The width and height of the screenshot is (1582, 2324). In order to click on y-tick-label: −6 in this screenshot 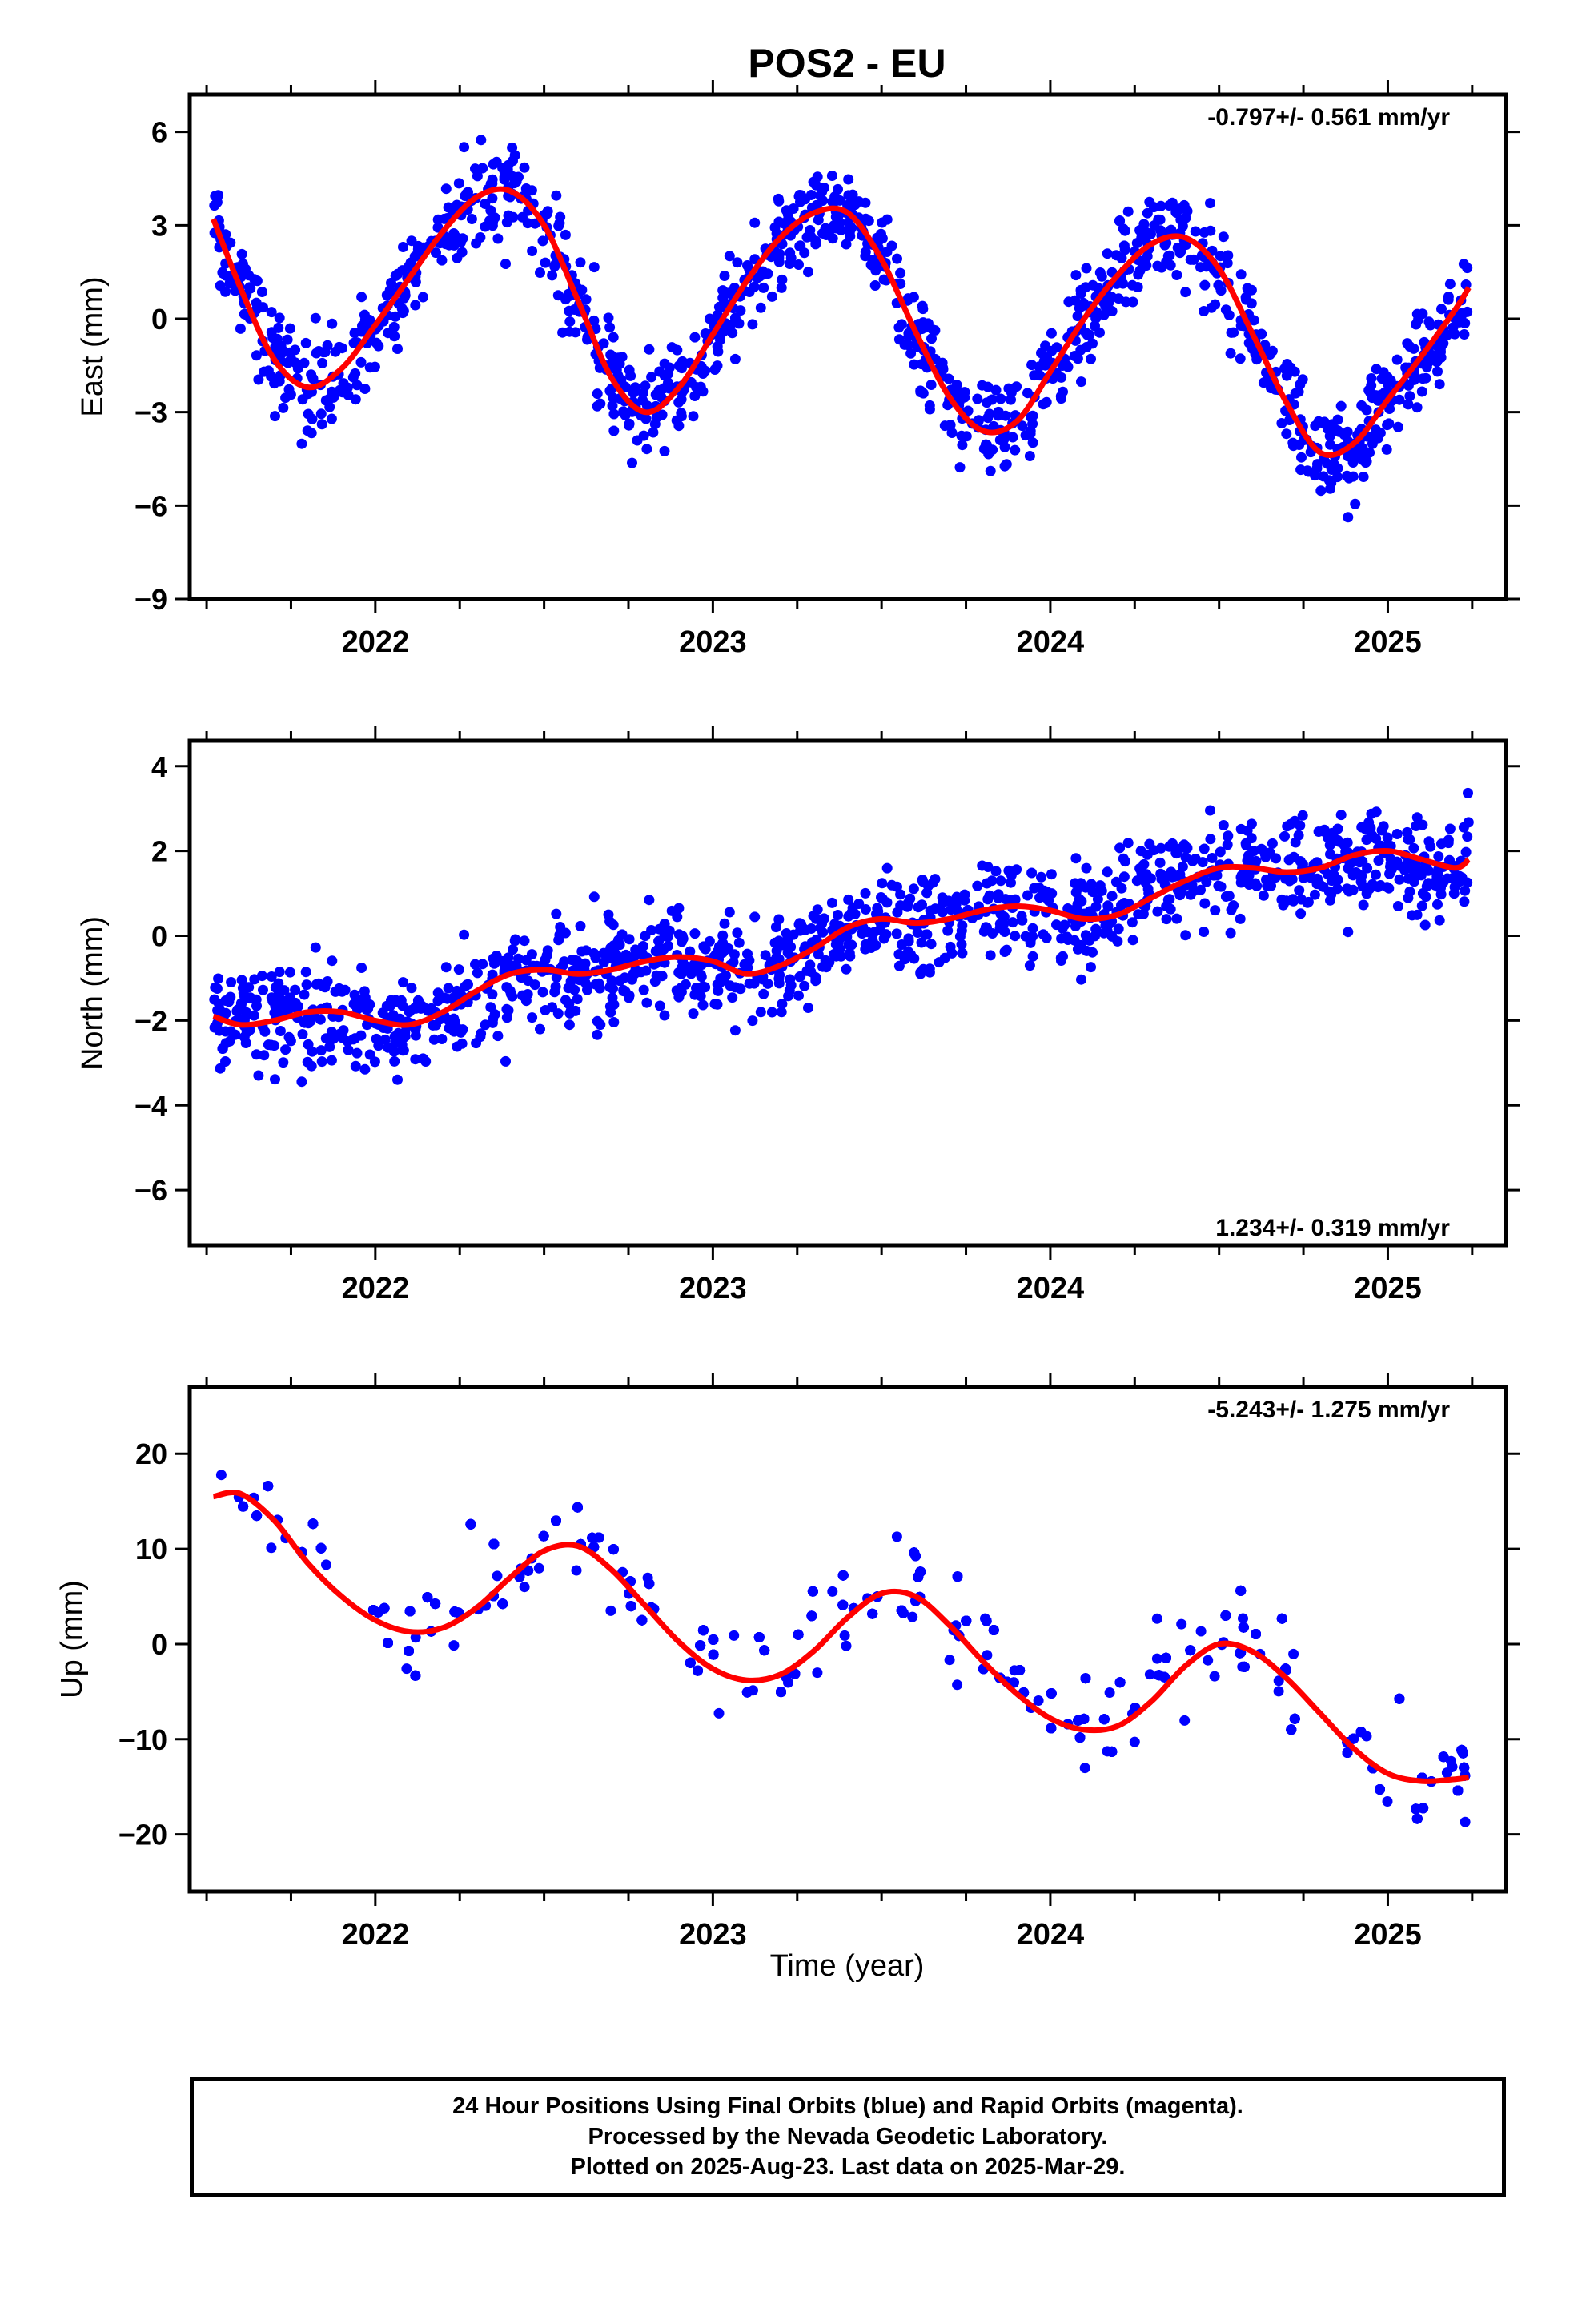, I will do `click(151, 505)`.